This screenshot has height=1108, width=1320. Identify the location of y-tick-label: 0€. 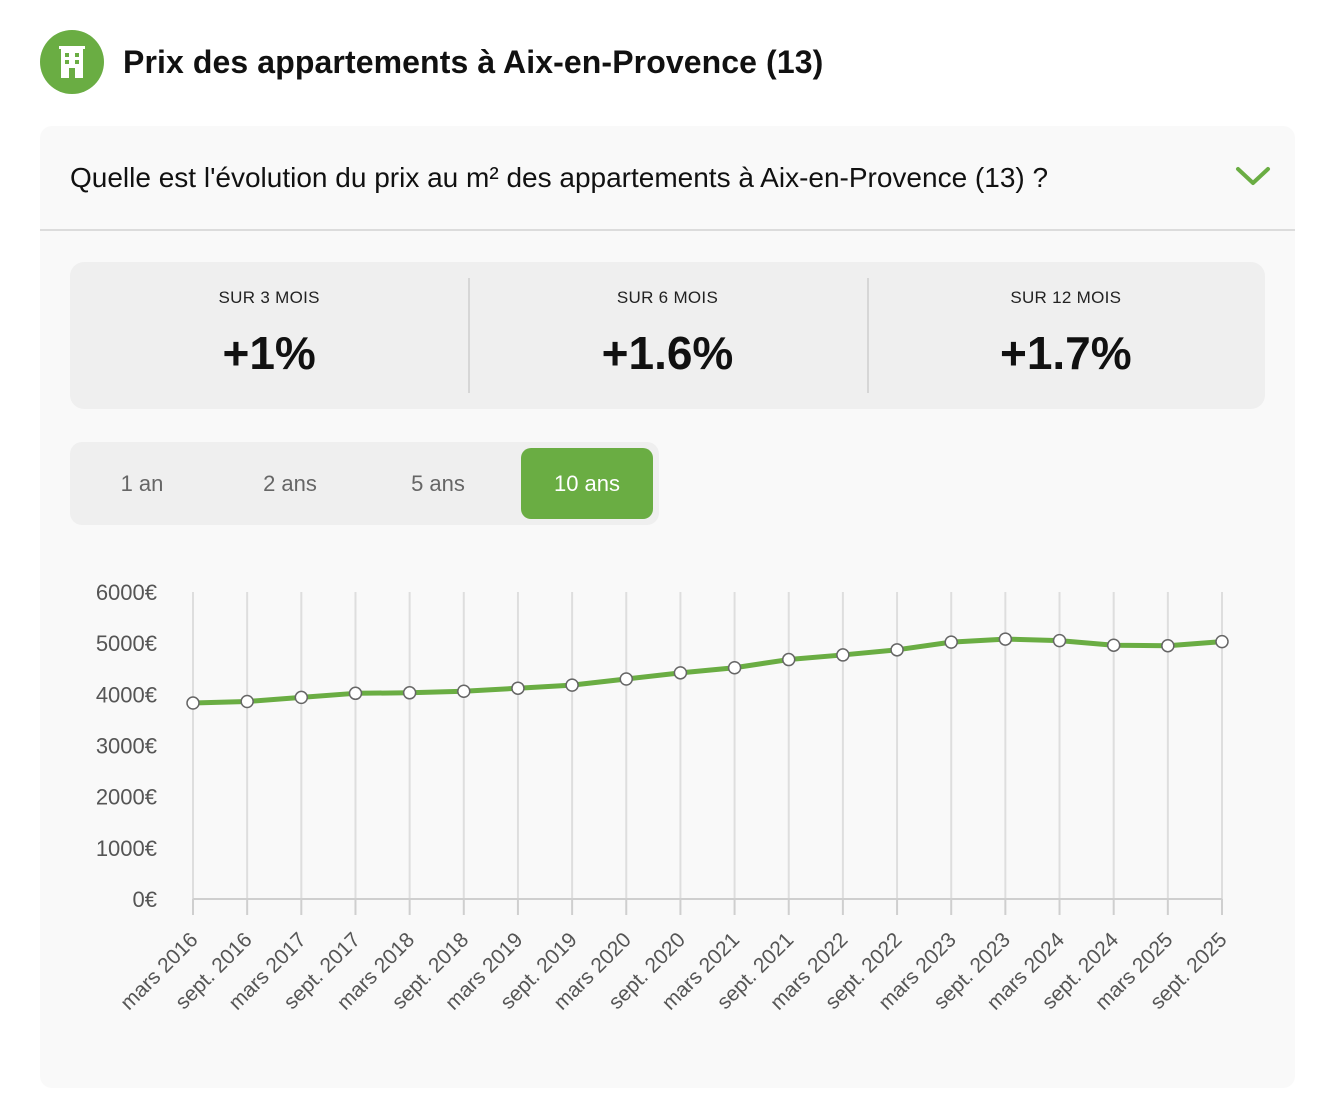
(145, 899).